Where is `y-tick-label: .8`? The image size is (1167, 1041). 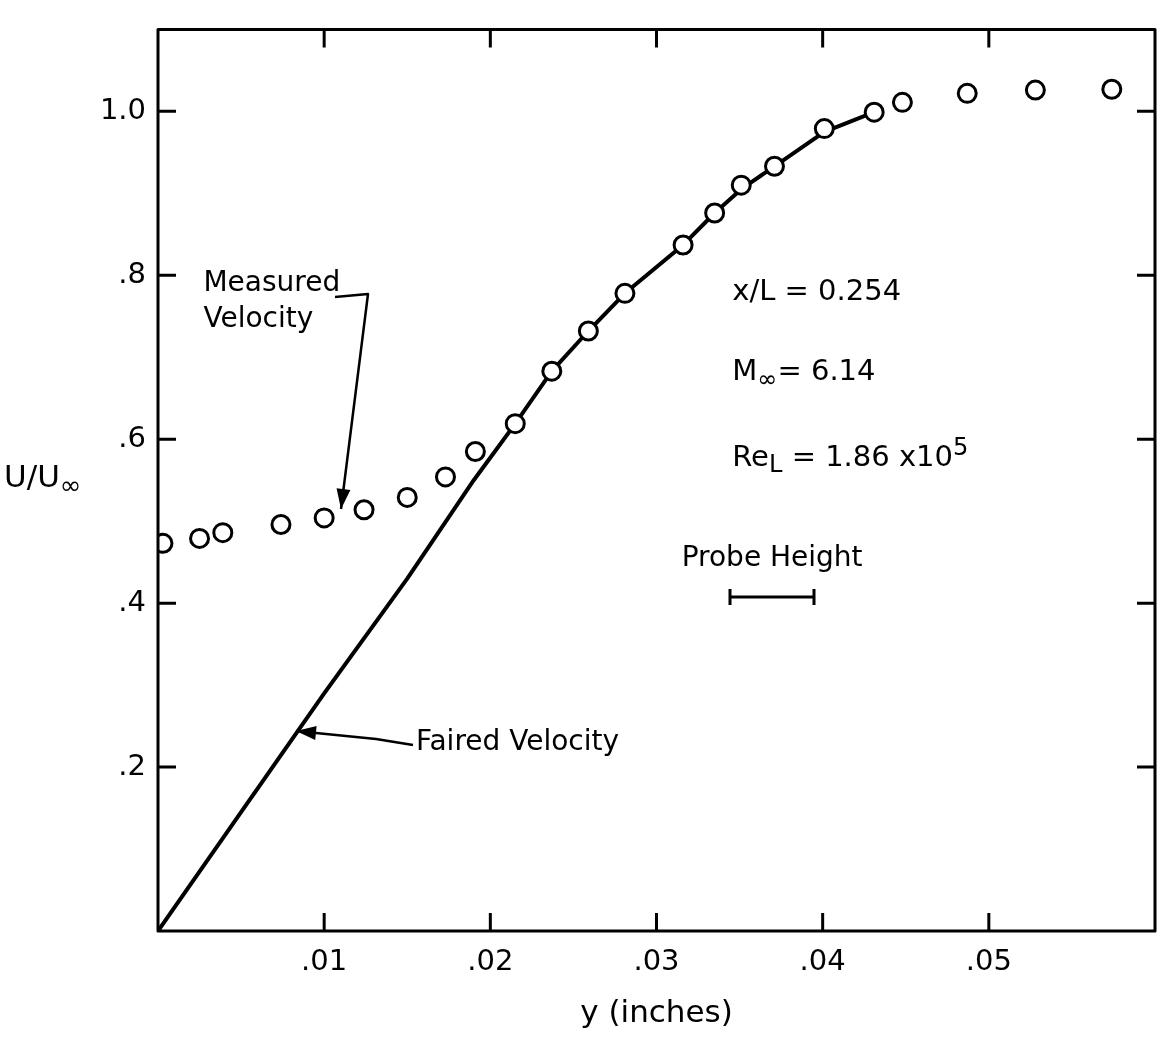
y-tick-label: .8 is located at coordinates (132, 272).